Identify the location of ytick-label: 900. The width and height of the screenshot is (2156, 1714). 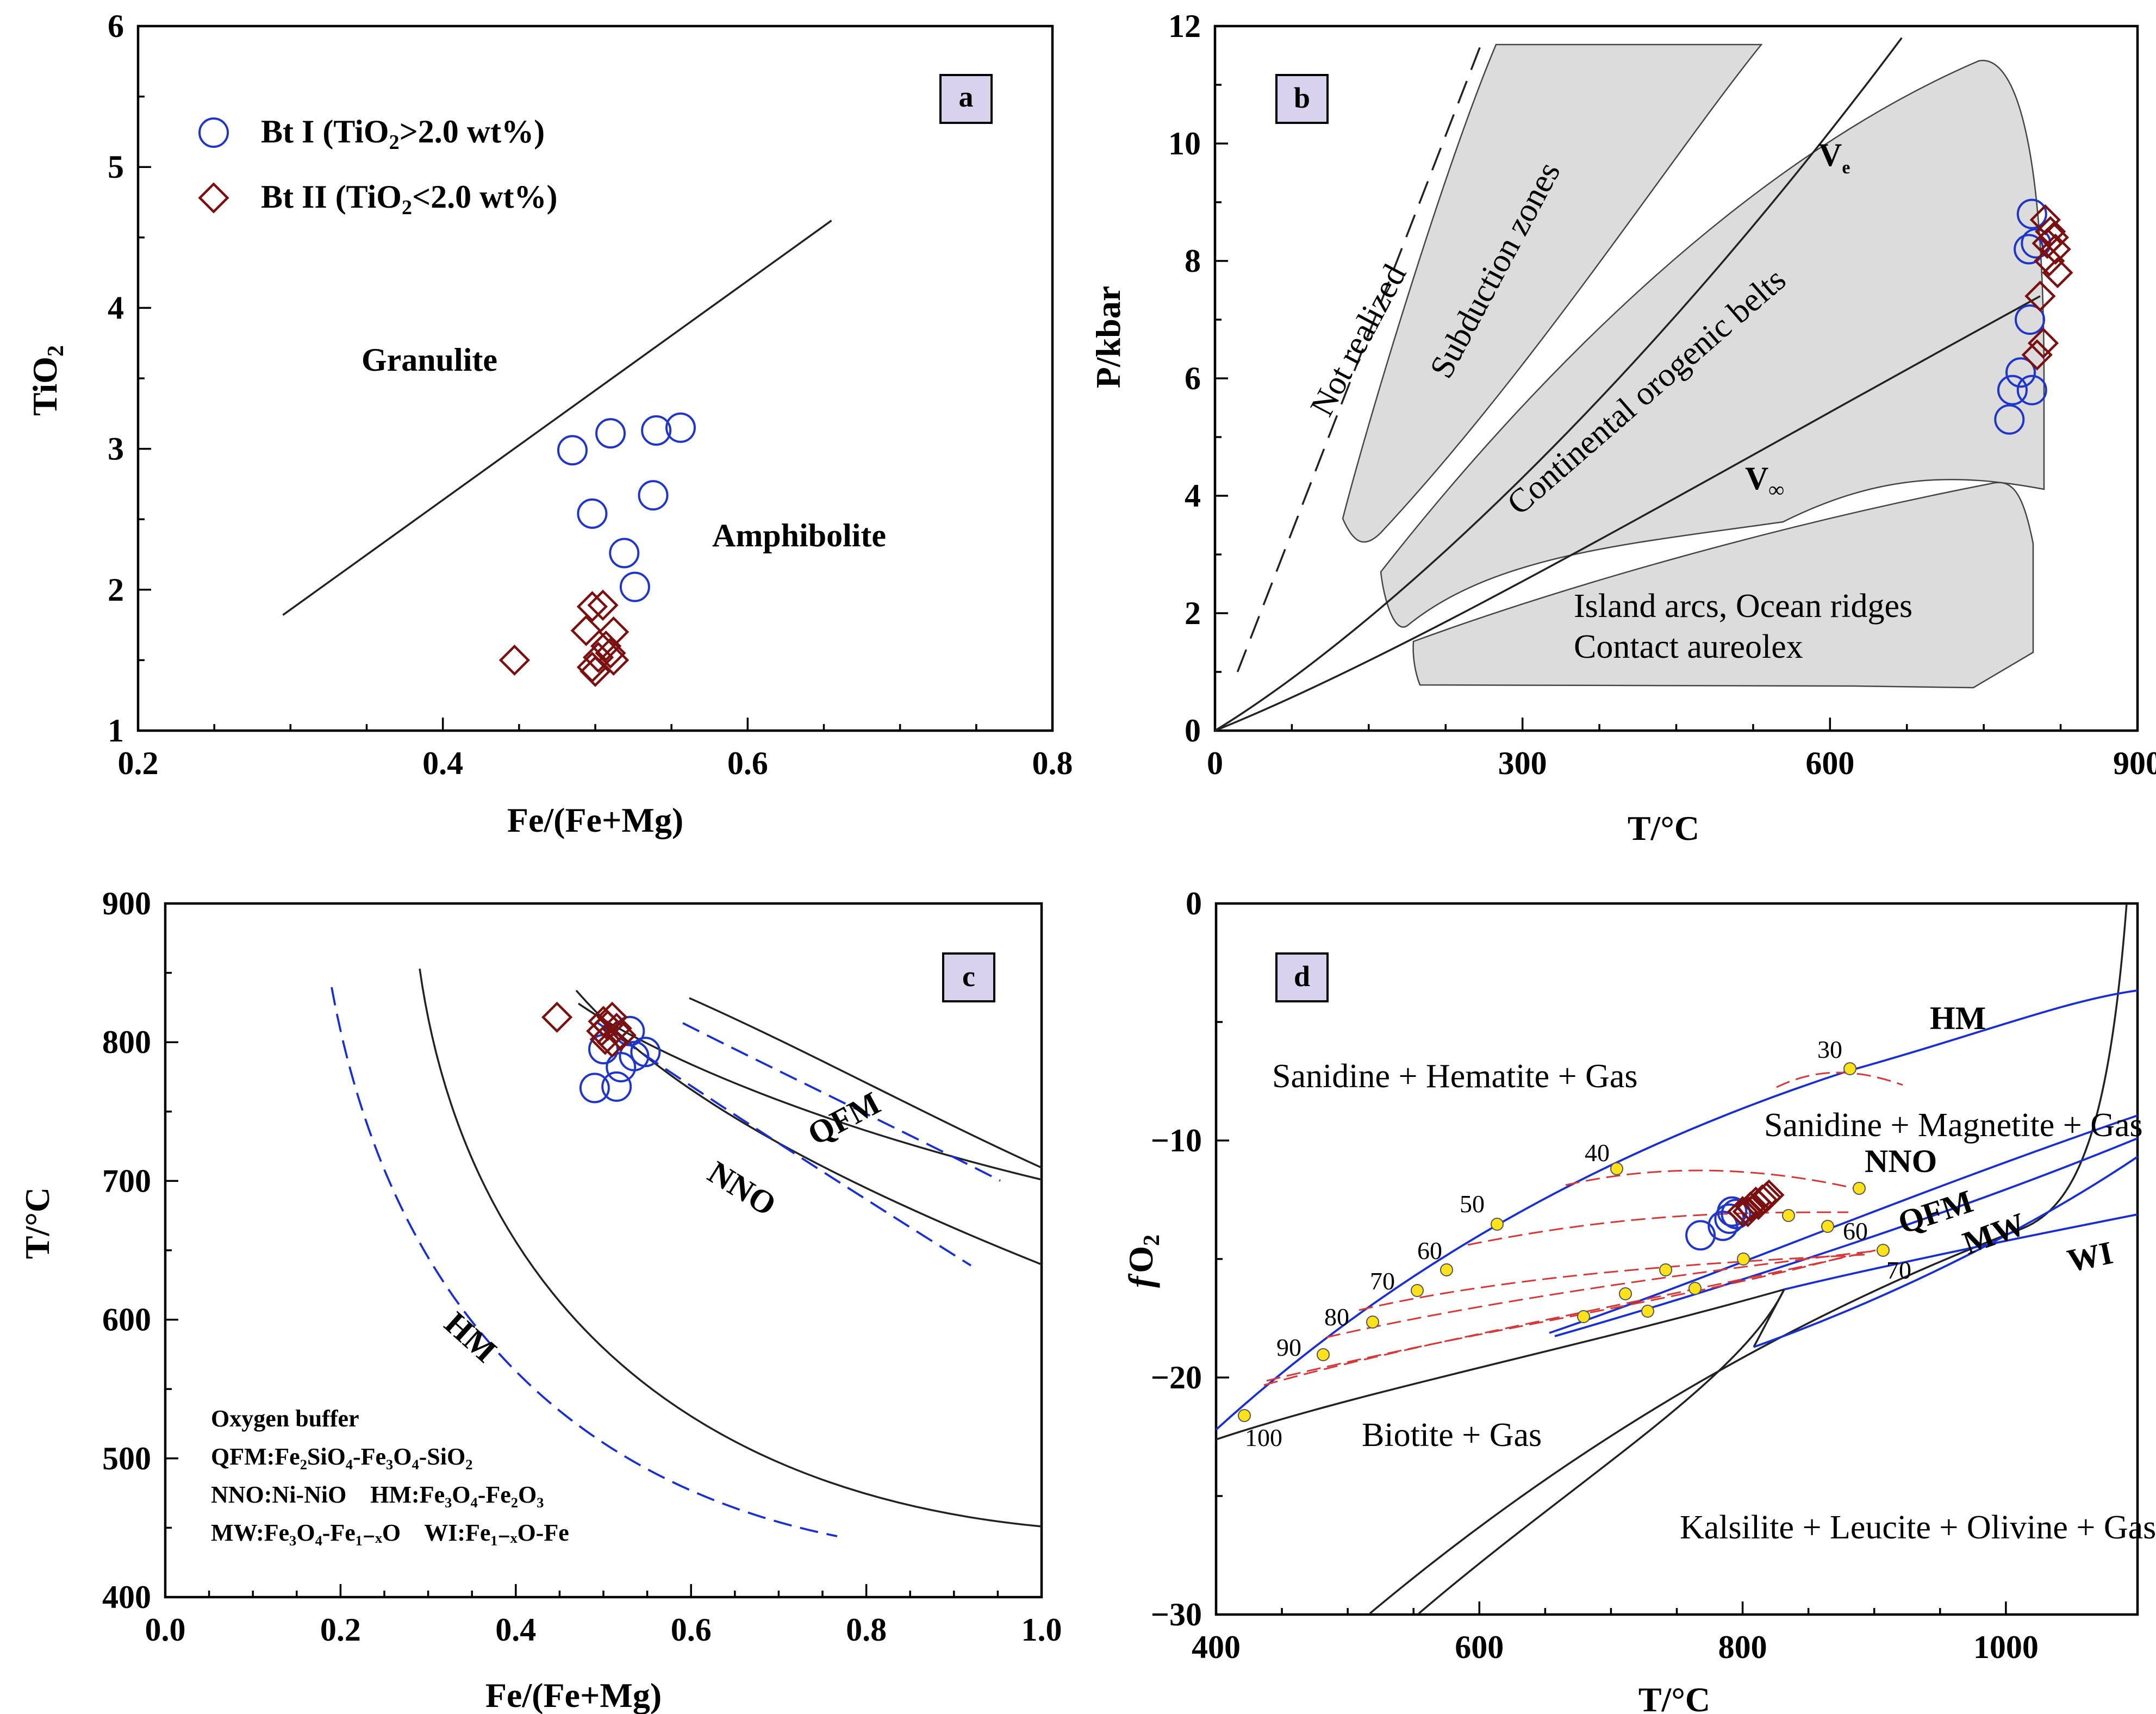
(126, 903).